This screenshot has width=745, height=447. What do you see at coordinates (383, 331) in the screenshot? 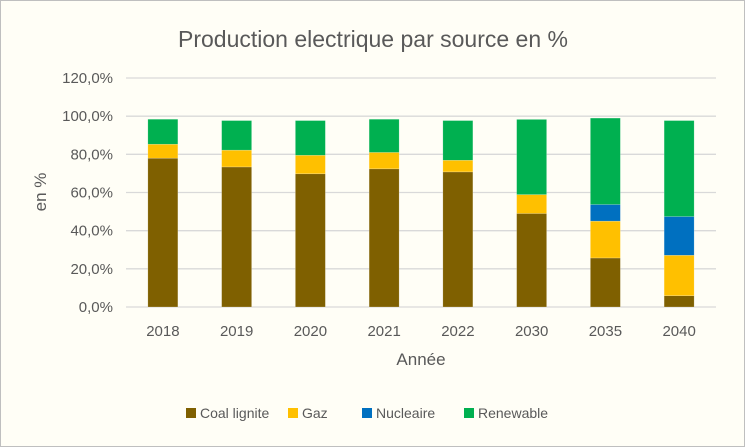
I see `x-tick-label: 2021` at bounding box center [383, 331].